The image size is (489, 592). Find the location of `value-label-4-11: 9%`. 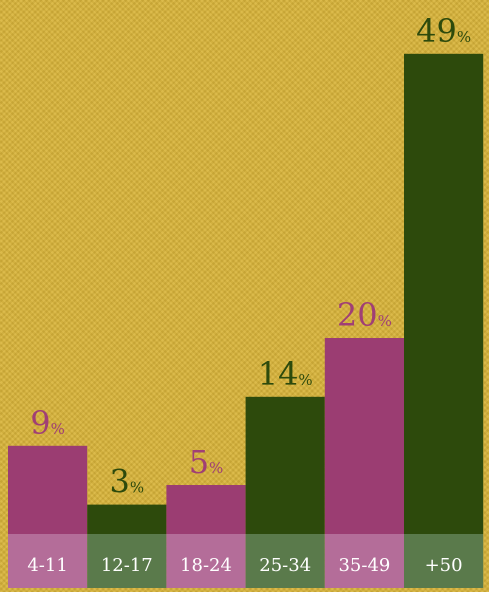

value-label-4-11: 9% is located at coordinates (47, 423).